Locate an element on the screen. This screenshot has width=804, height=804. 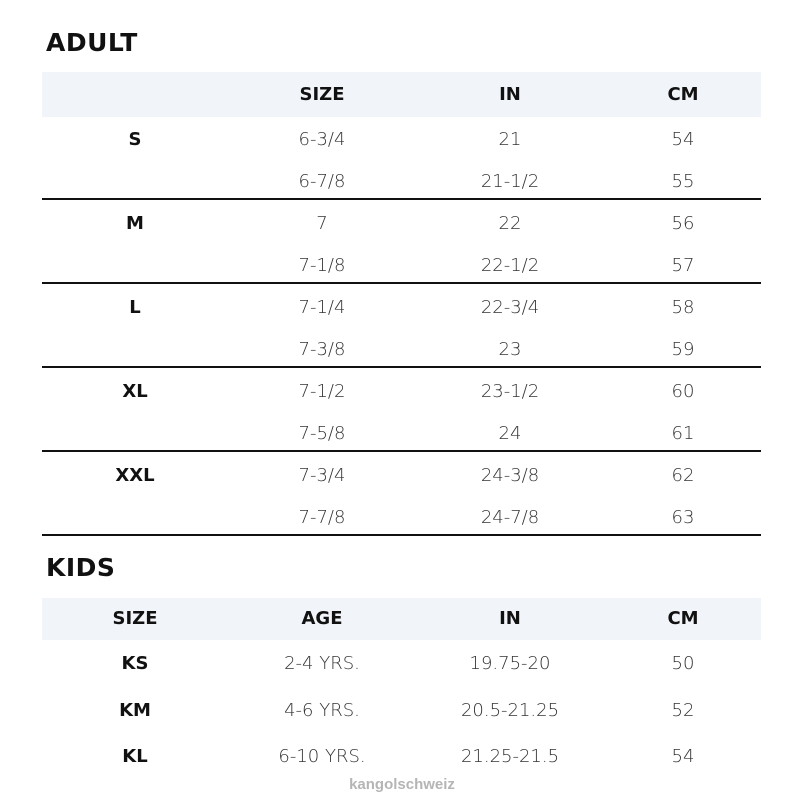
table-cell: 7-5/8 is located at coordinates (322, 433).